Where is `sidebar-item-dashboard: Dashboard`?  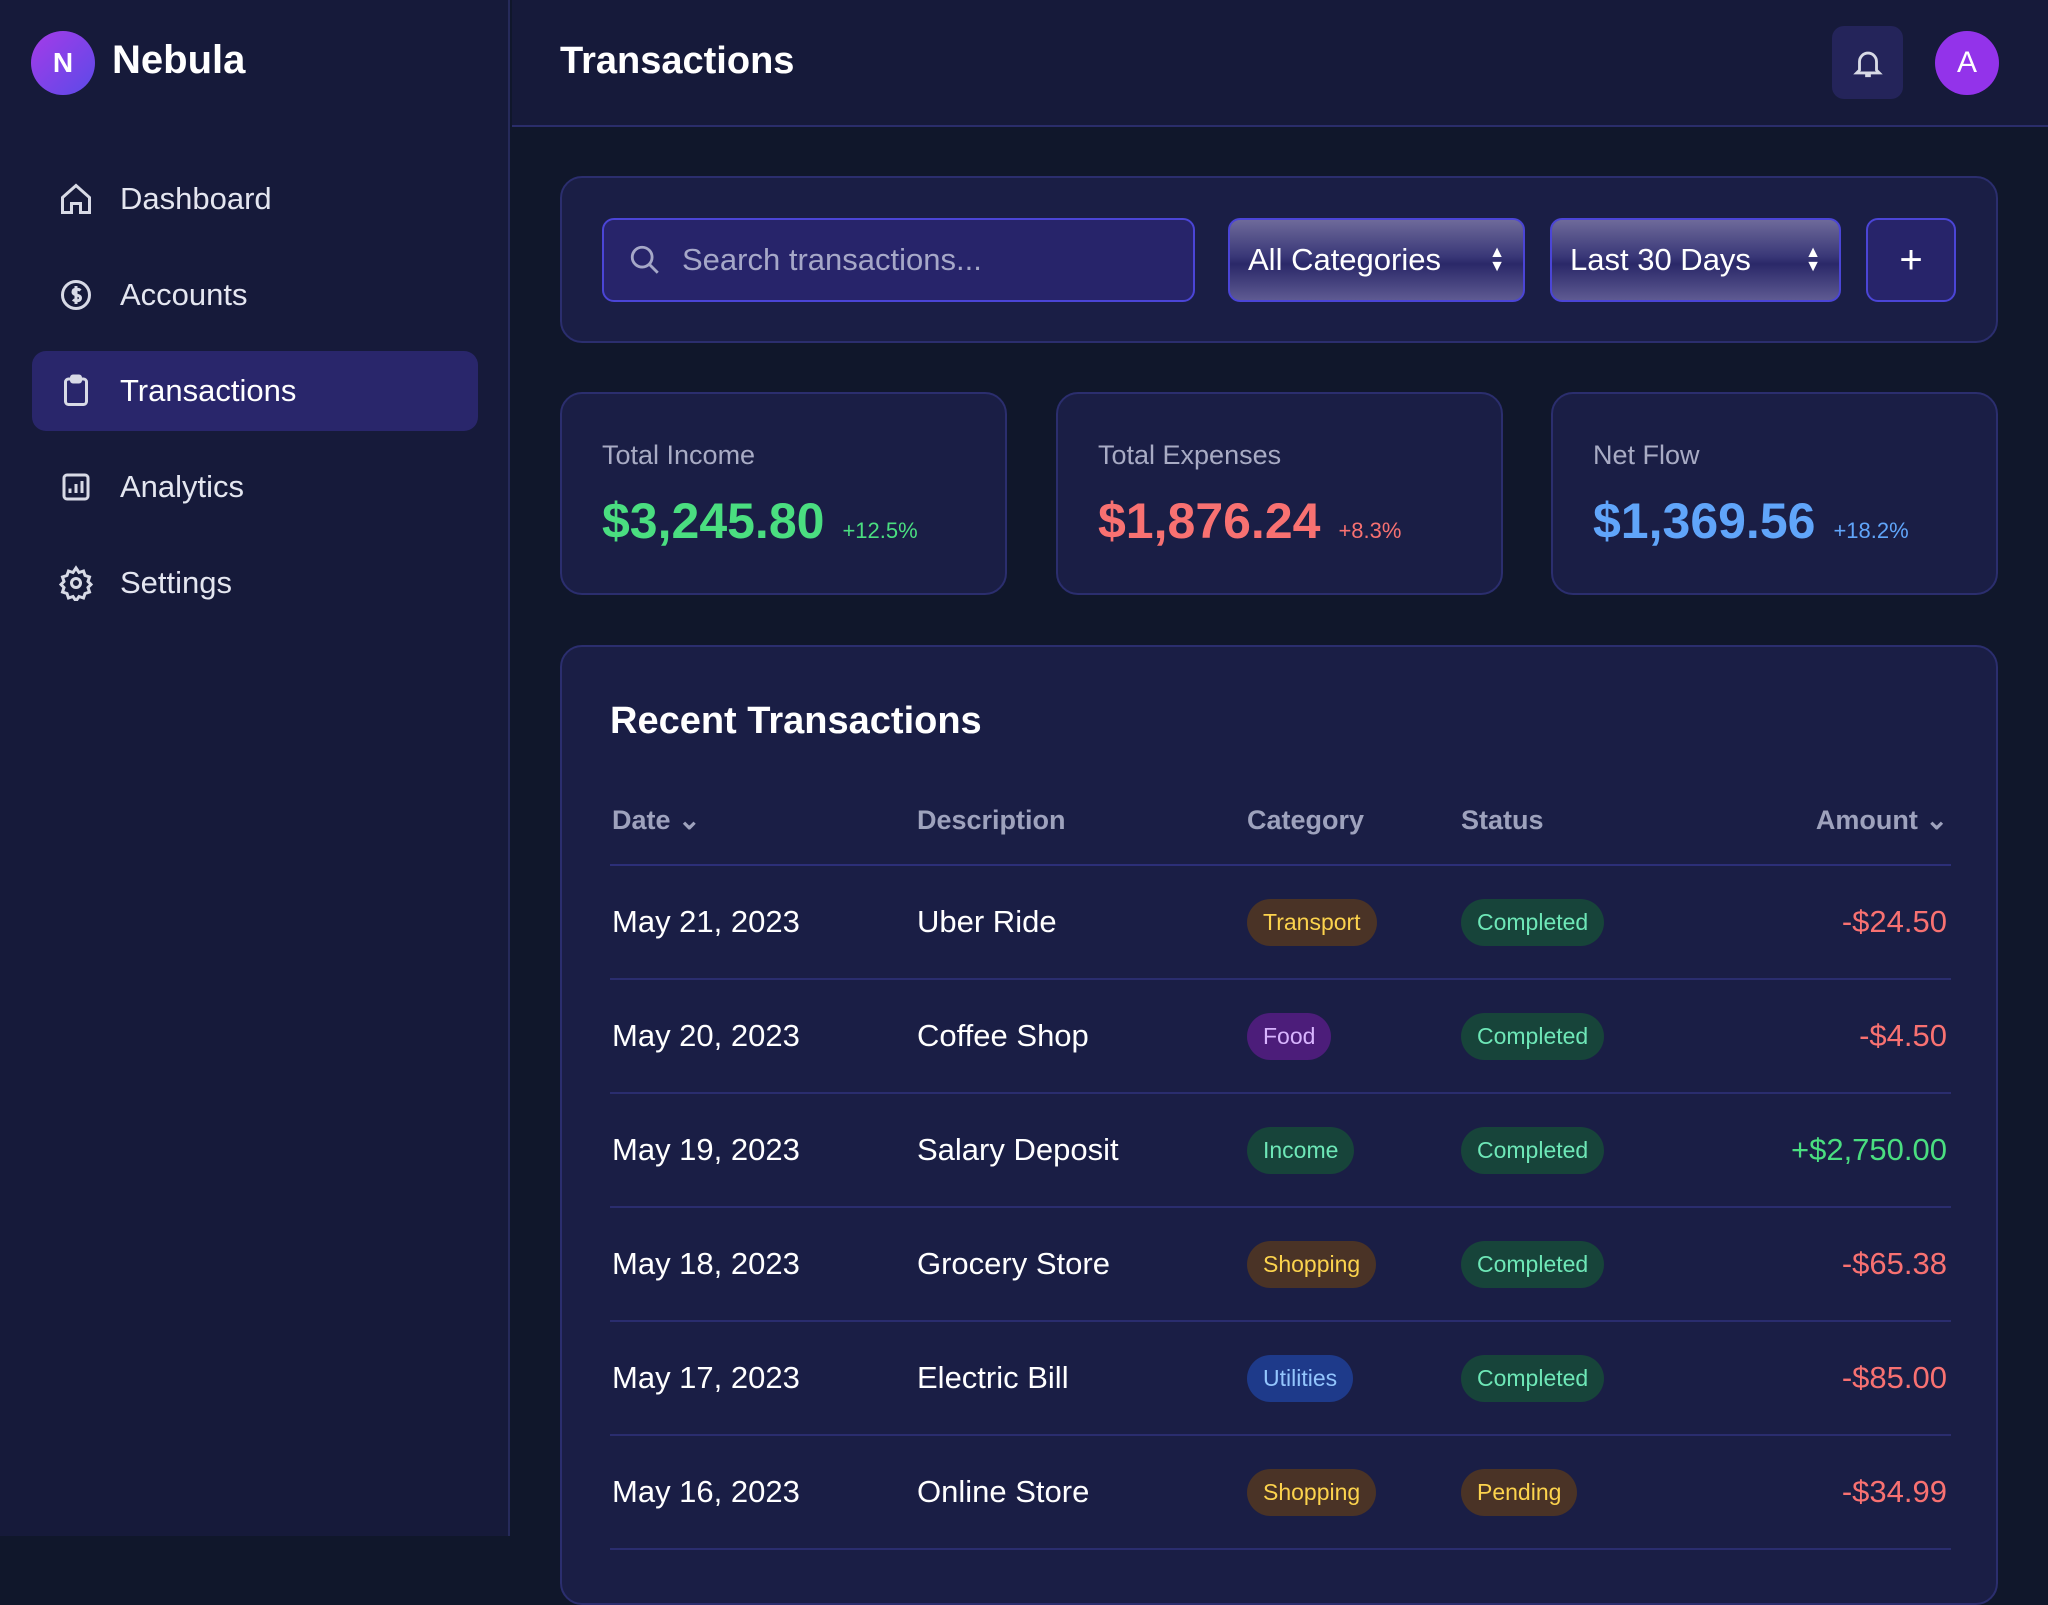 sidebar-item-dashboard: Dashboard is located at coordinates (255, 199).